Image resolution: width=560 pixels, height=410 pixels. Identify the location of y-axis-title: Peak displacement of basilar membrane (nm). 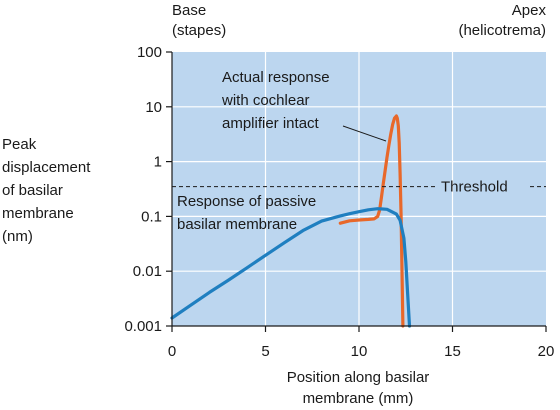
(46, 190).